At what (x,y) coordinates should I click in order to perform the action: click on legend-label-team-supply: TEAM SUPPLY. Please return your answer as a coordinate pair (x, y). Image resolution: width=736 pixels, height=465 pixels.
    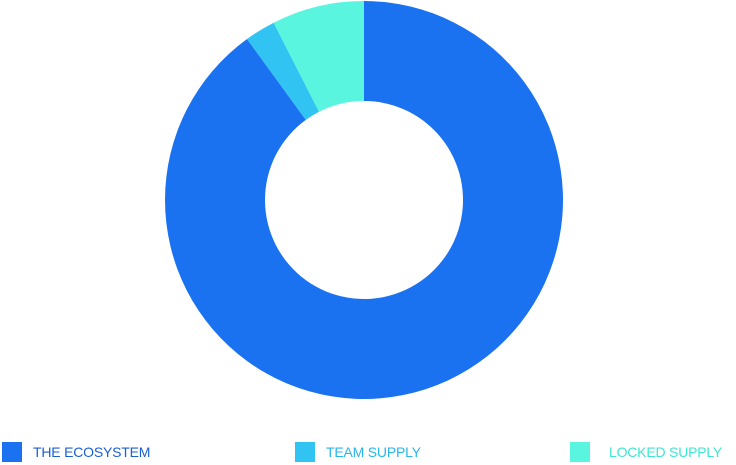
    Looking at the image, I should click on (373, 452).